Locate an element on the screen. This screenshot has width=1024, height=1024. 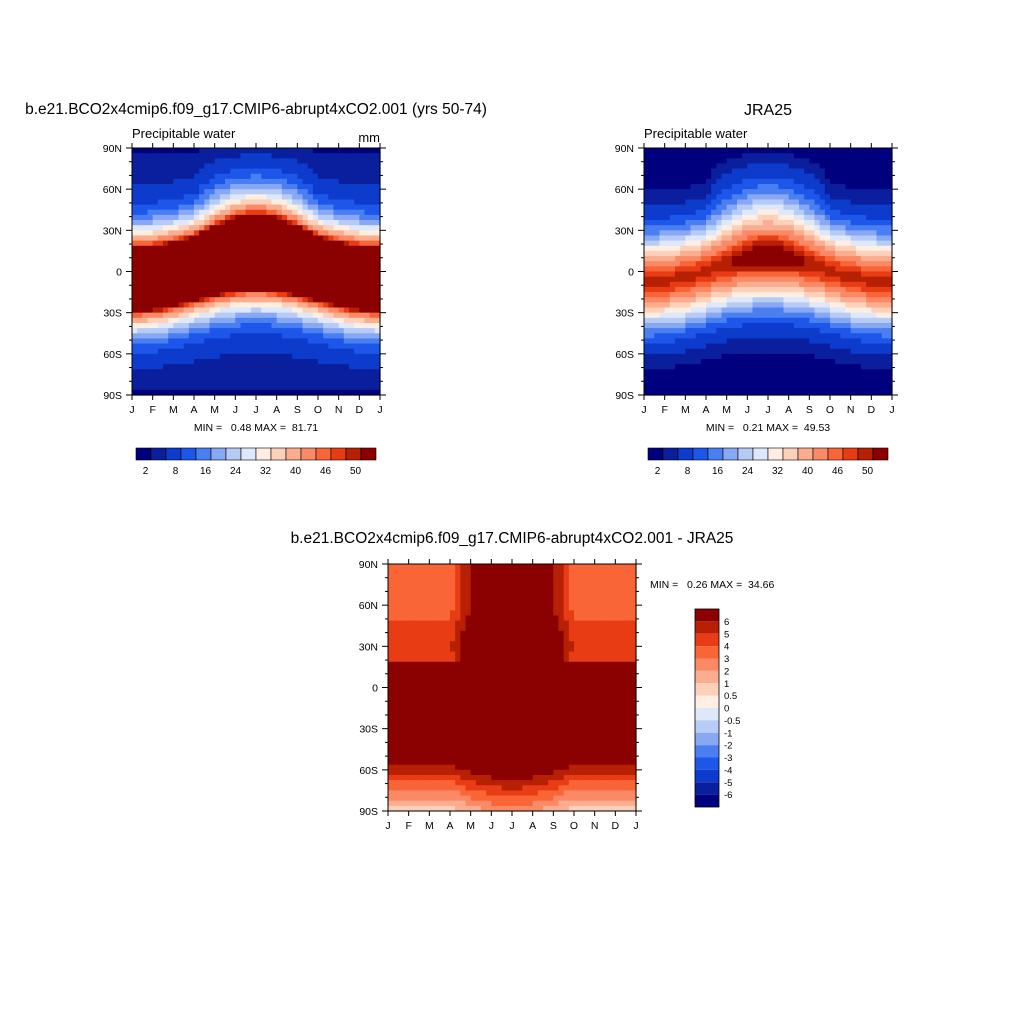
obs-colorbar-box is located at coordinates (730, 454).